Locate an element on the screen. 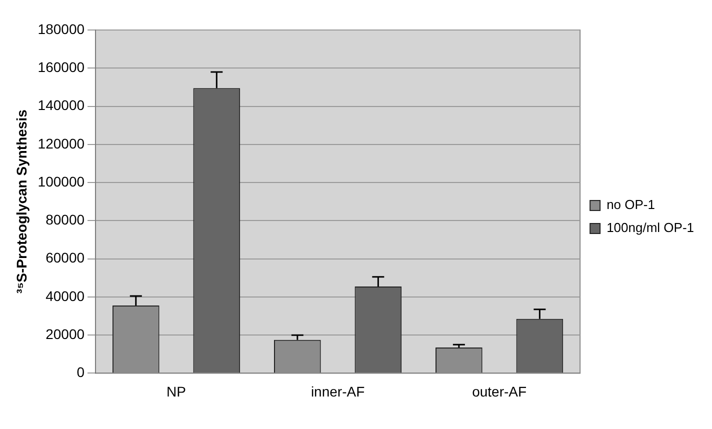  y-tick-label: 180000 is located at coordinates (61, 28).